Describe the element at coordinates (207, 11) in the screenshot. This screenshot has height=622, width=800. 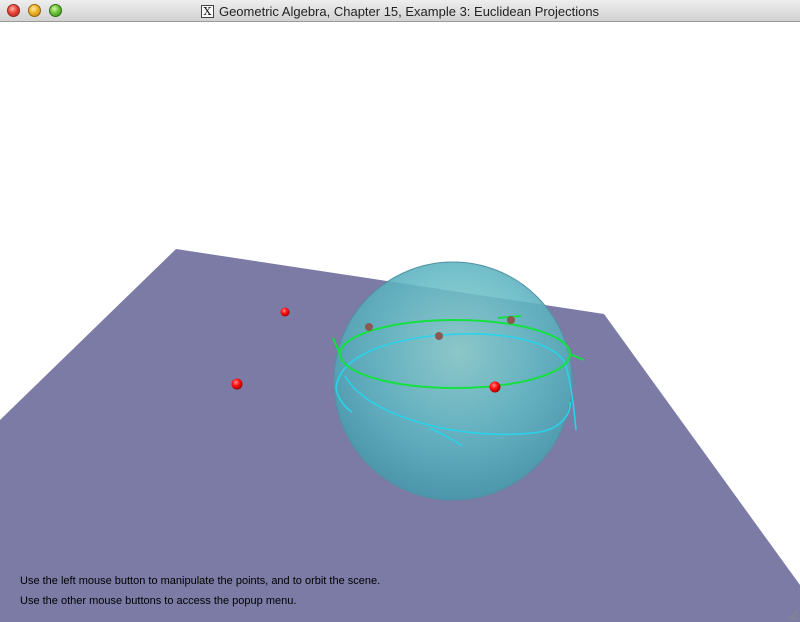
I see `x11-icon: X` at that location.